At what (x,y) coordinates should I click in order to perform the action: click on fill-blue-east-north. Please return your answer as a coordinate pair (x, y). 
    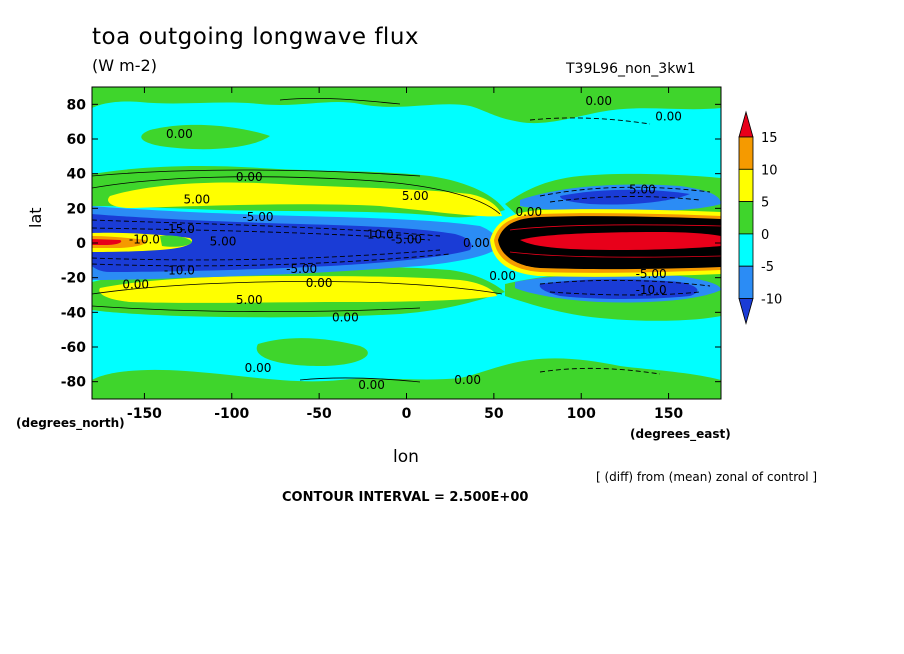
    Looking at the image, I should click on (625, 197).